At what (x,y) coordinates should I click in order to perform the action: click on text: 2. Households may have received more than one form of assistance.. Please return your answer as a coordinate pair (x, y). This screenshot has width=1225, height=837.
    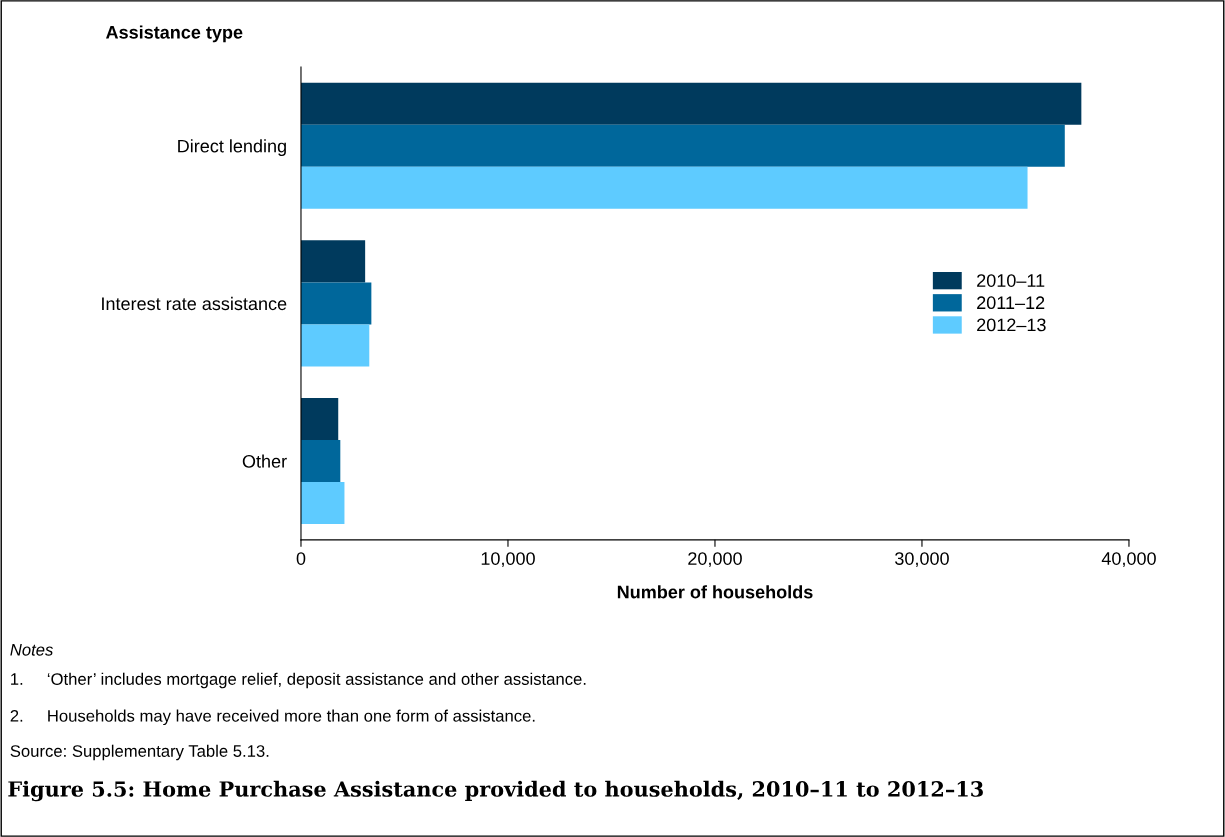
    Looking at the image, I should click on (272, 717).